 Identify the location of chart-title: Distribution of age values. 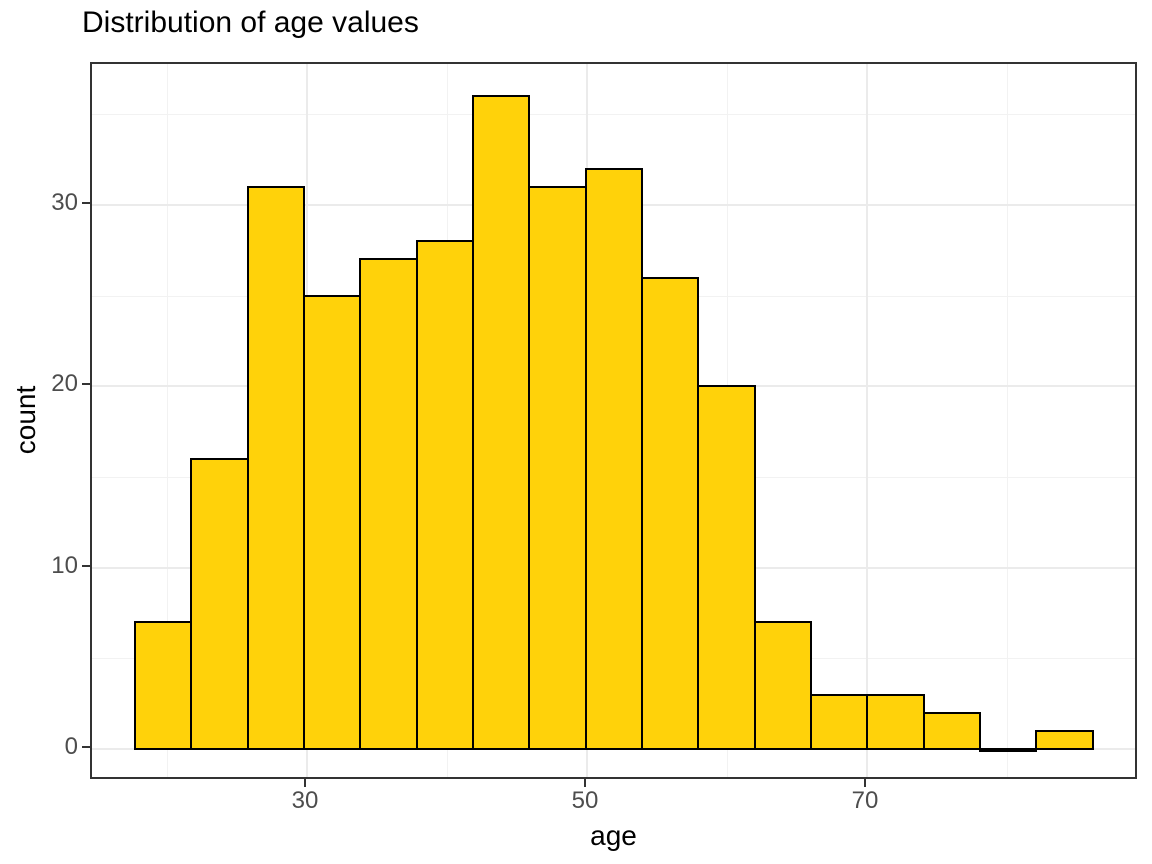
(250, 22).